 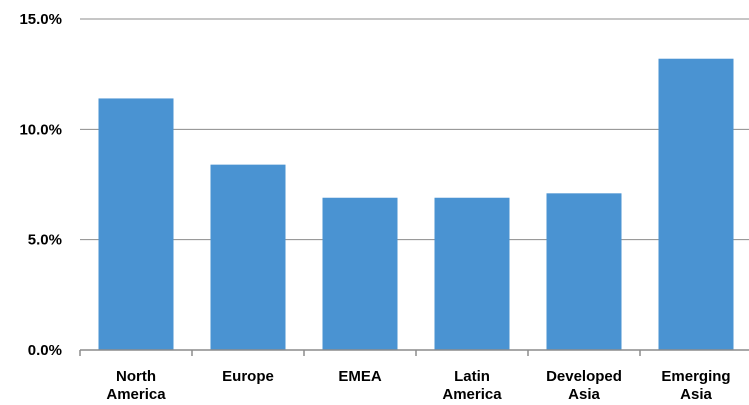 What do you see at coordinates (360, 376) in the screenshot?
I see `x-category-label: EMEA` at bounding box center [360, 376].